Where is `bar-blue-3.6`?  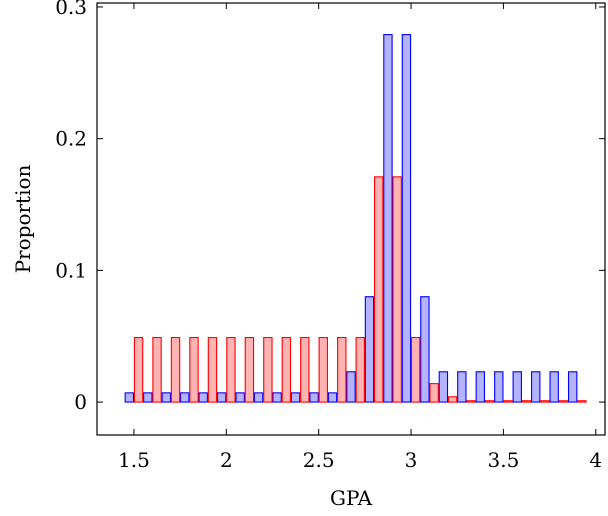 bar-blue-3.6 is located at coordinates (517, 387).